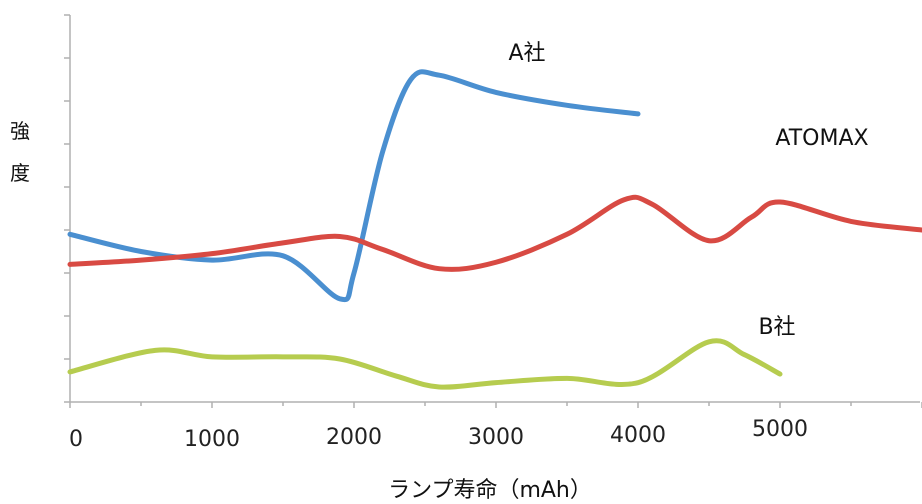  I want to click on y-axis-label: 強度, so click(20, 152).